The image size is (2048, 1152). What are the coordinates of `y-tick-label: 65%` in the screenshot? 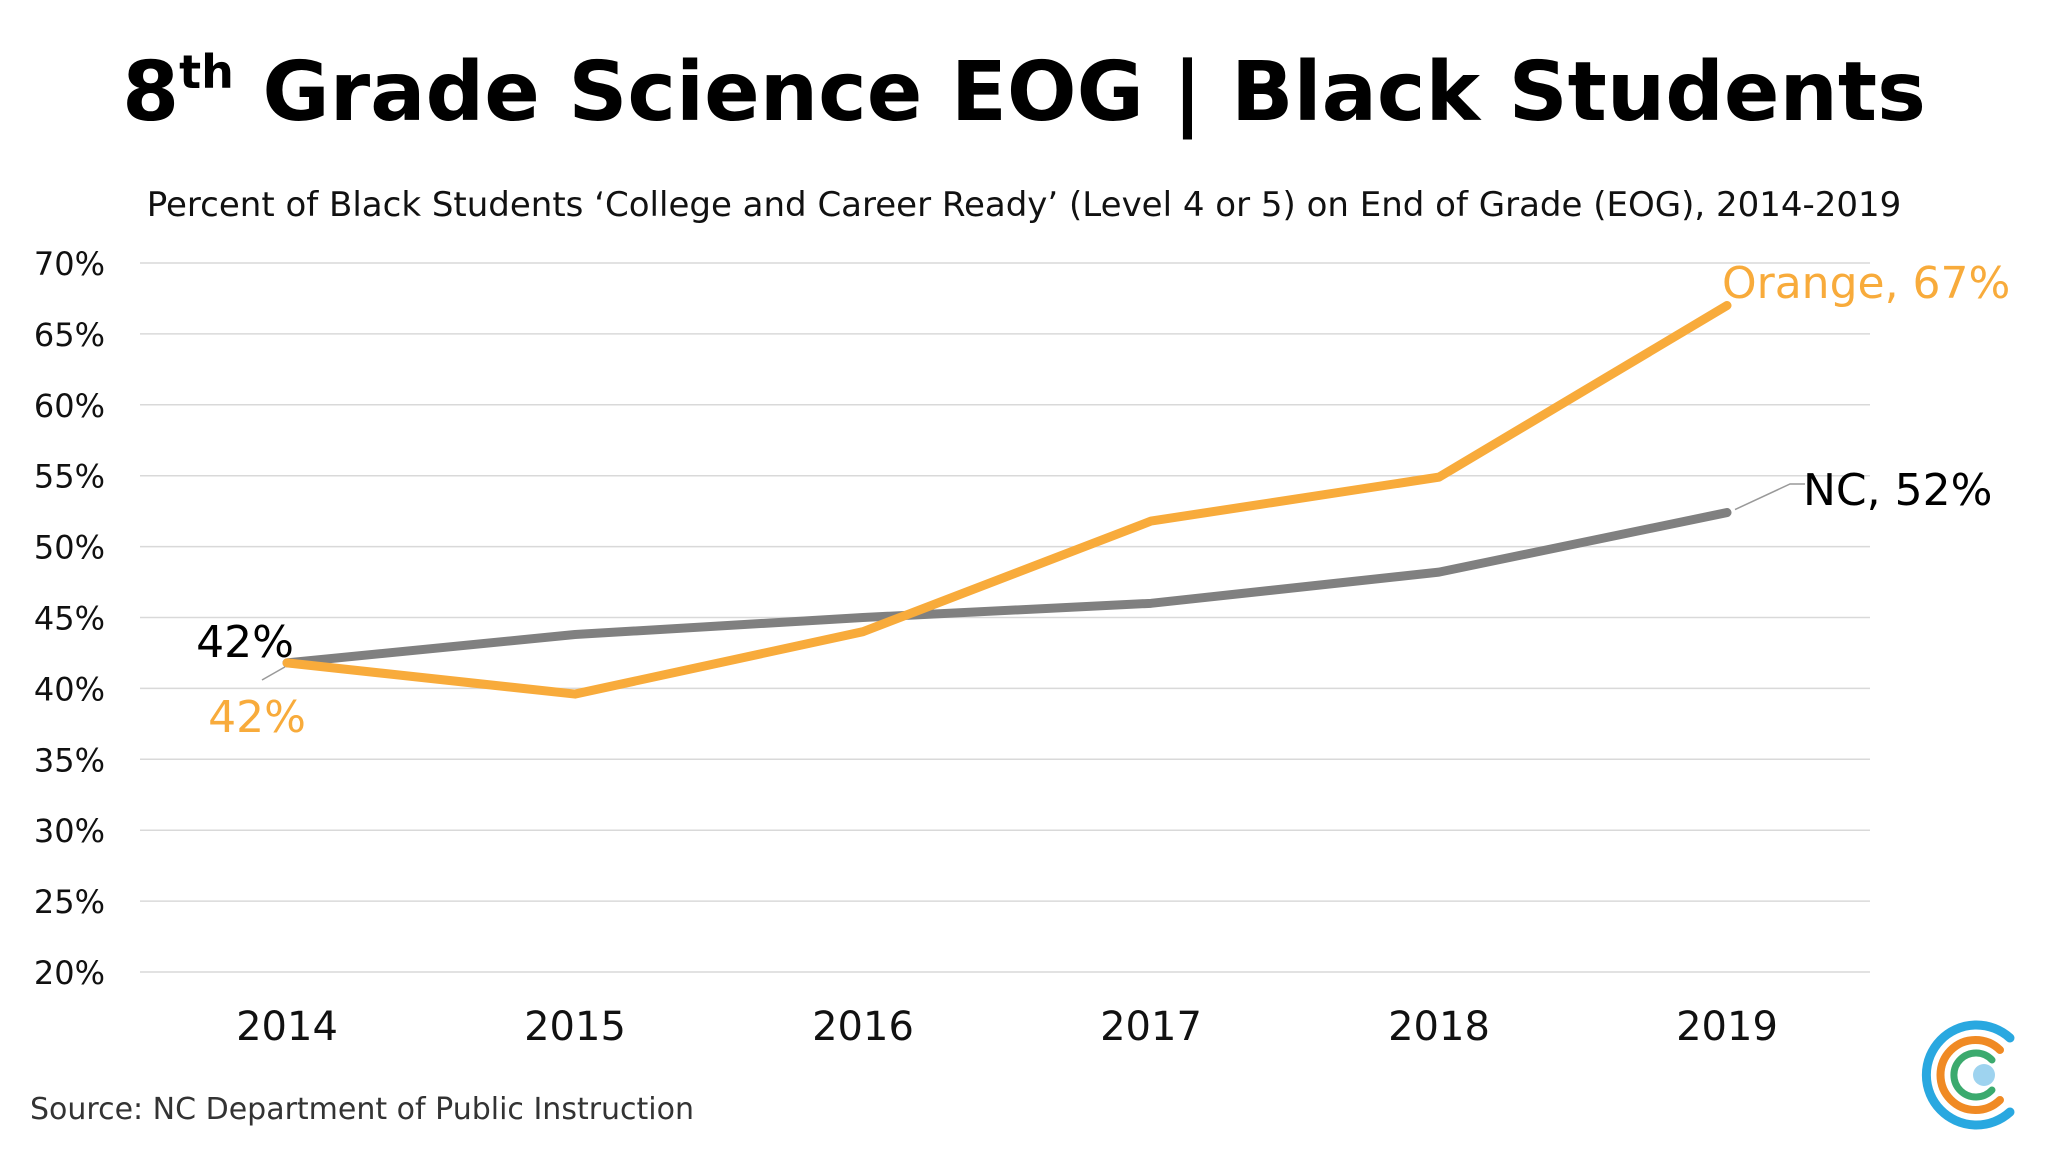 It's located at (69, 335).